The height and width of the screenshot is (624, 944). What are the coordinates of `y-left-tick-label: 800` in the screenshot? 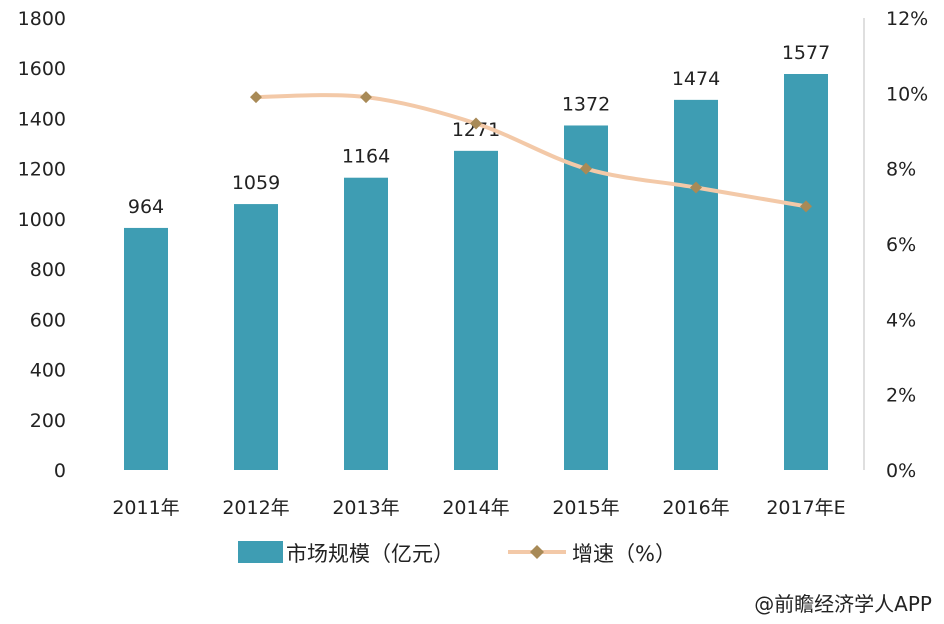 It's located at (48, 270).